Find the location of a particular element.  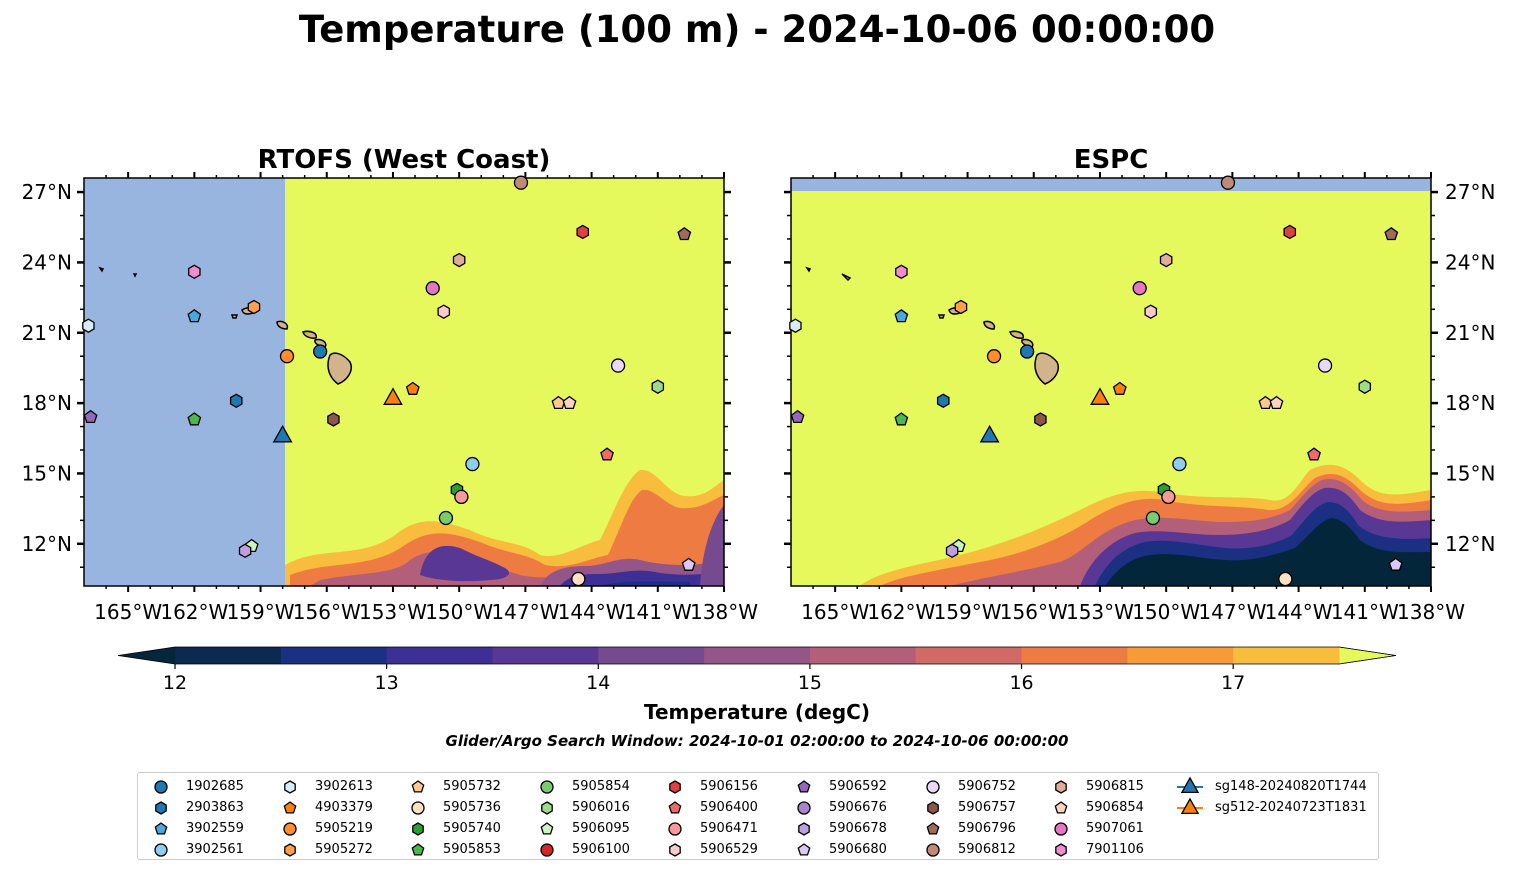

legend-item: 5906680 is located at coordinates (838, 849).